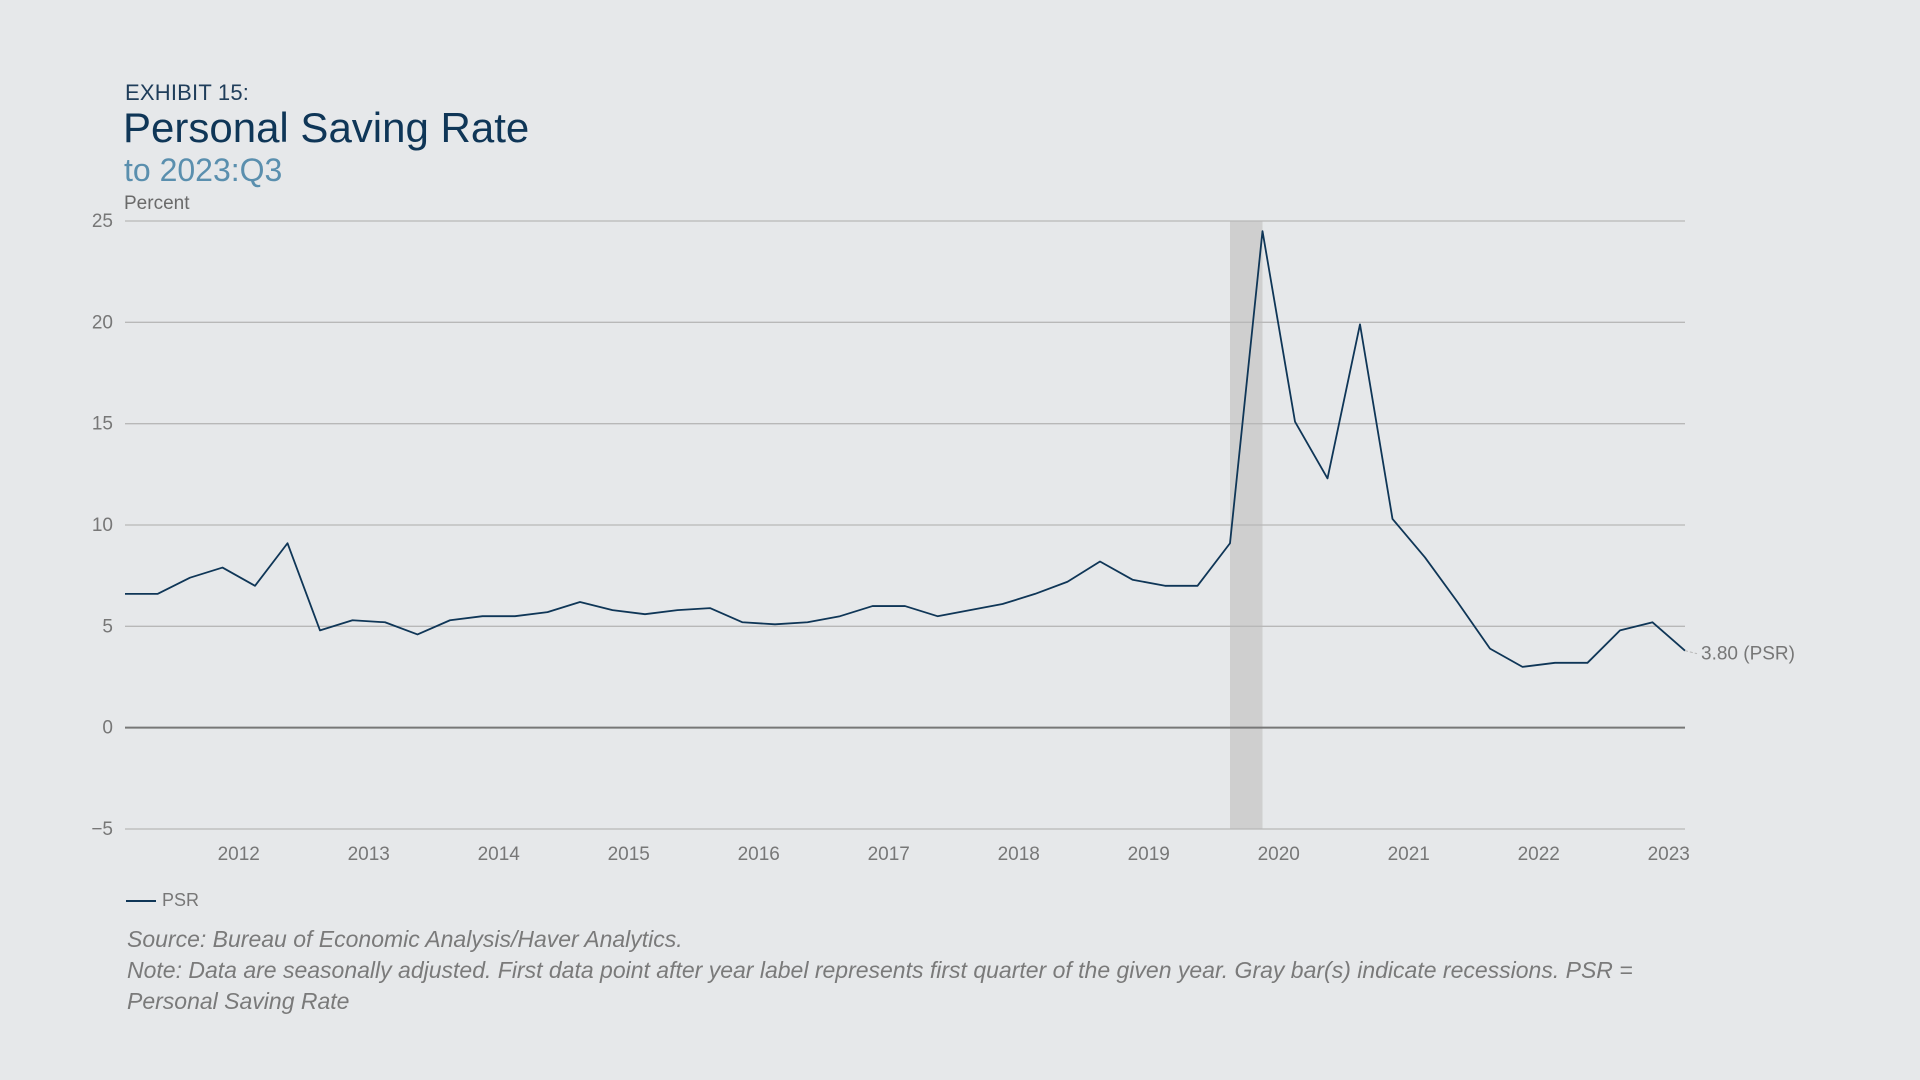 The image size is (1920, 1080). What do you see at coordinates (499, 854) in the screenshot?
I see `x-tick-label: 2014` at bounding box center [499, 854].